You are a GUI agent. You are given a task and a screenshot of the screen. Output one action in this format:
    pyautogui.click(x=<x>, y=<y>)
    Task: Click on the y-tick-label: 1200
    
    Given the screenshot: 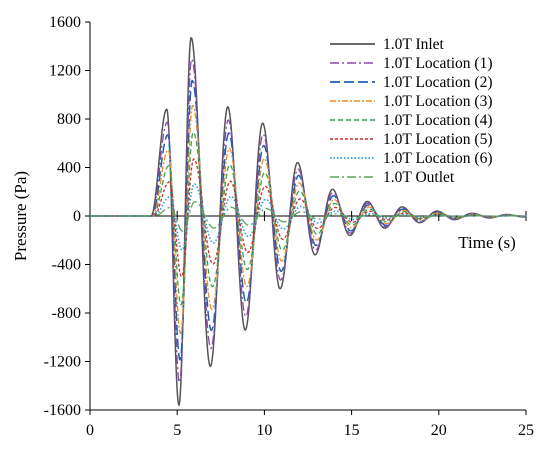 What is the action you would take?
    pyautogui.click(x=65, y=71)
    